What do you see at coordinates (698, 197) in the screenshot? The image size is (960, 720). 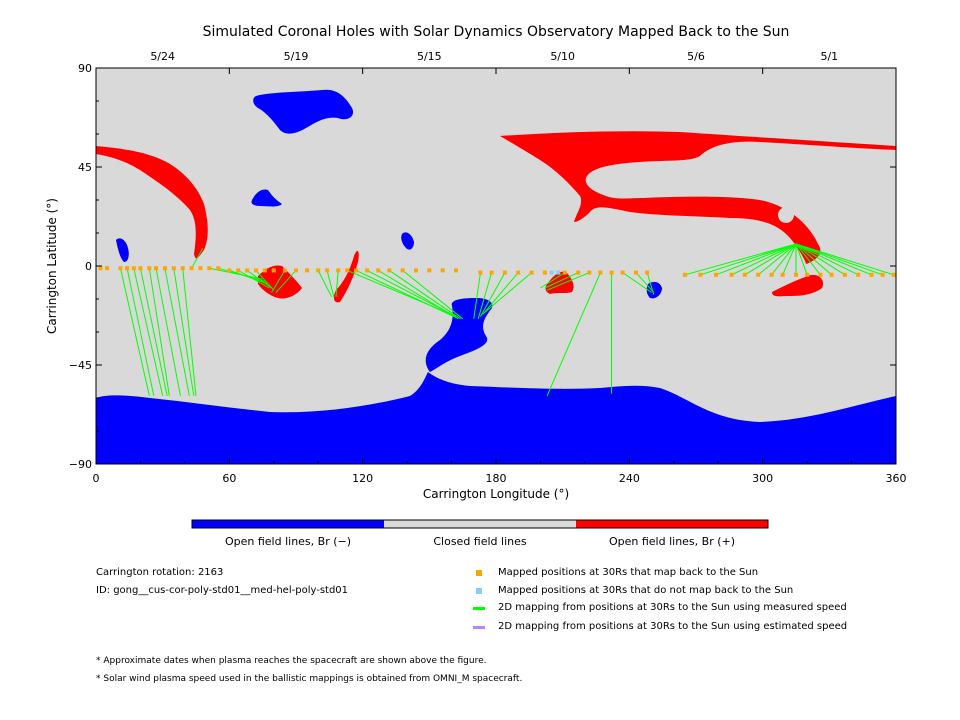 I see `north-coronal-hole-pos` at bounding box center [698, 197].